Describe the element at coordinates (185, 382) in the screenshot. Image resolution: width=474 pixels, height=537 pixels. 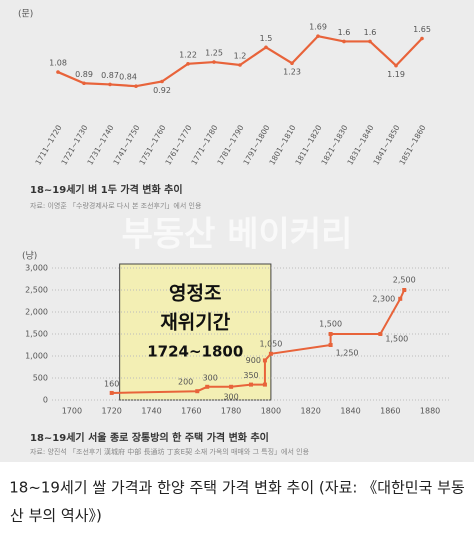
I see `data-label: 200` at that location.